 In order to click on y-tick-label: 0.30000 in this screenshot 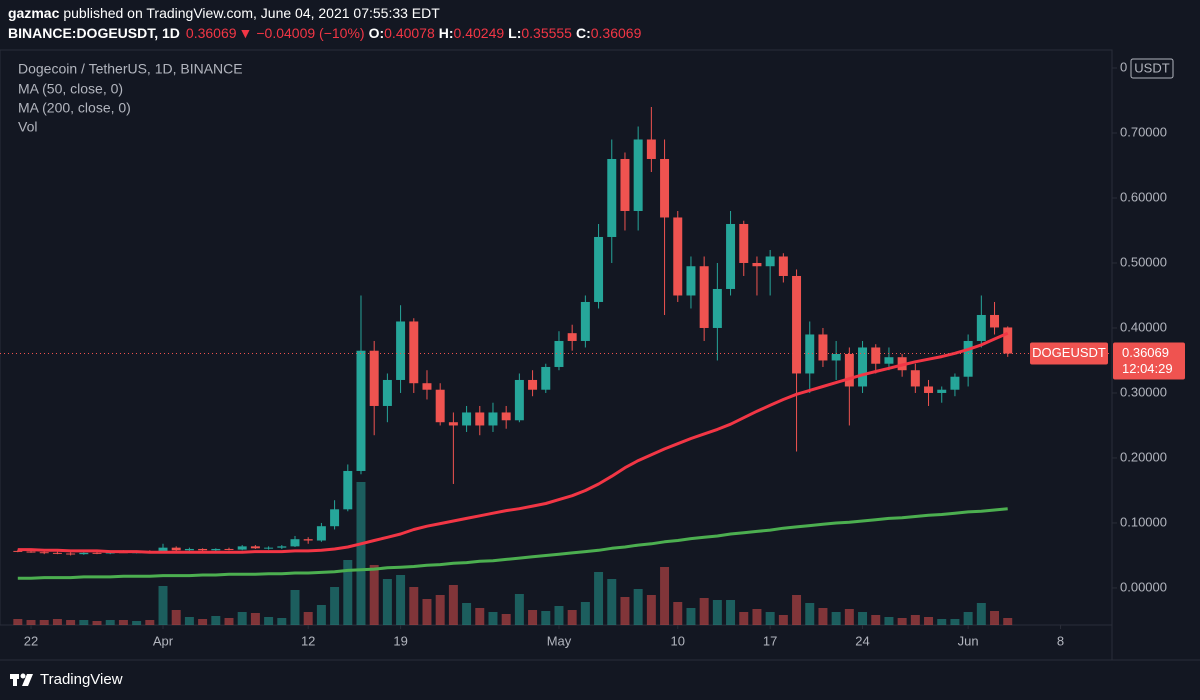, I will do `click(1143, 391)`.